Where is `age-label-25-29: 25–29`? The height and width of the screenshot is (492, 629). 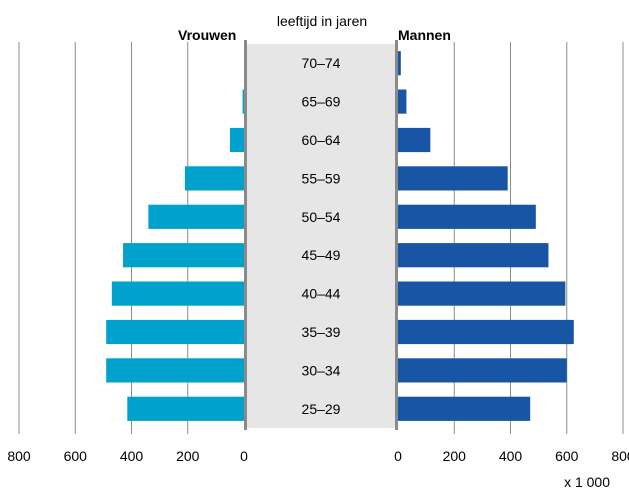
age-label-25-29: 25–29 is located at coordinates (321, 409).